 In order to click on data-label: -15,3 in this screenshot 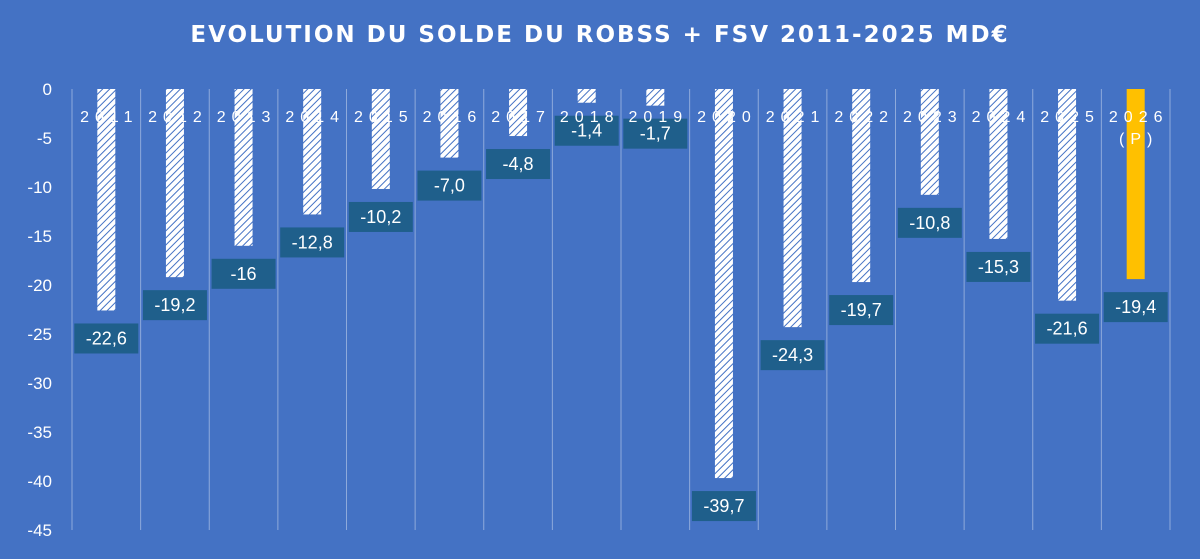, I will do `click(998, 267)`.